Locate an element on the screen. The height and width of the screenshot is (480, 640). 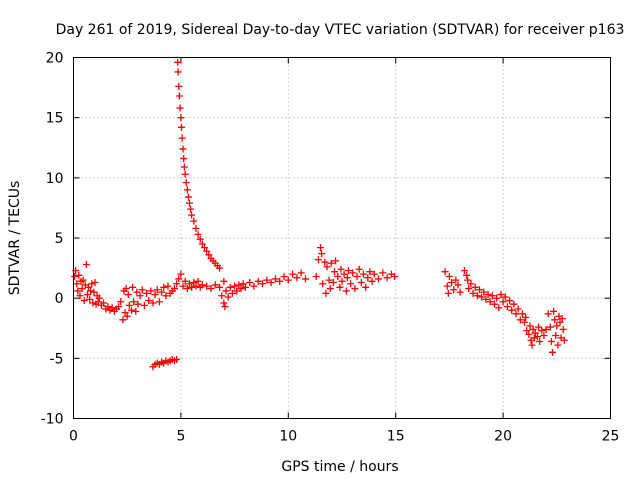
x-axis-label: GPS time / hours is located at coordinates (339, 467).